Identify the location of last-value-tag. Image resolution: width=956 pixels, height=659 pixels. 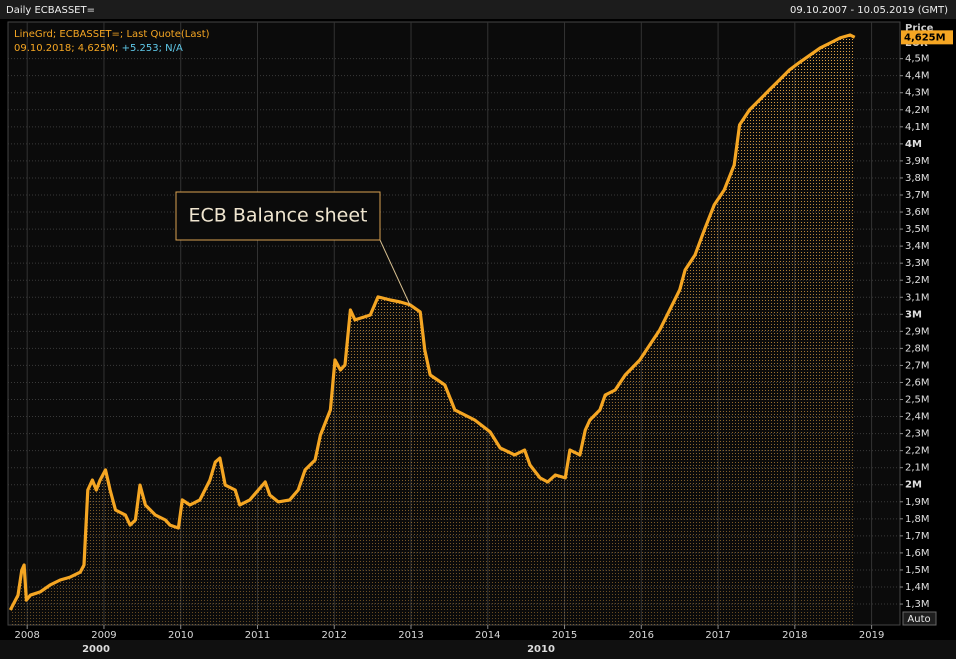
(927, 37).